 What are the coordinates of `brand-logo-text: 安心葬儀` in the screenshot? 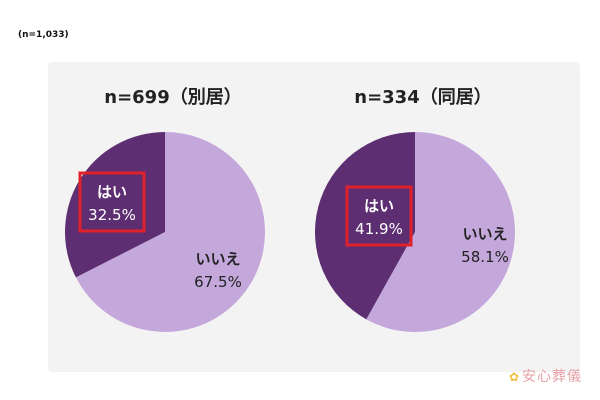 It's located at (552, 377).